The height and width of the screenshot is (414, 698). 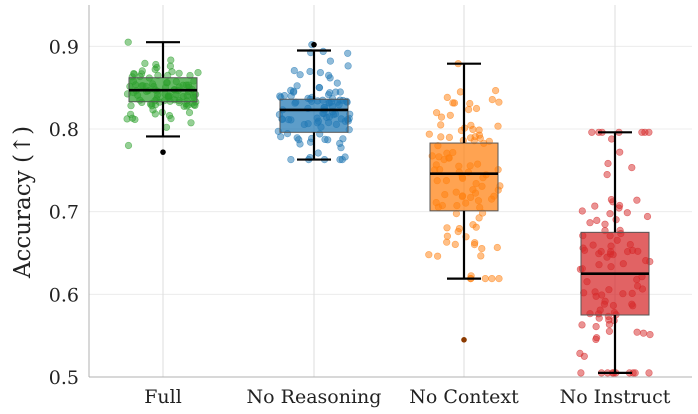 I want to click on y-axis-label: Accuracy (↑), so click(x=23, y=202).